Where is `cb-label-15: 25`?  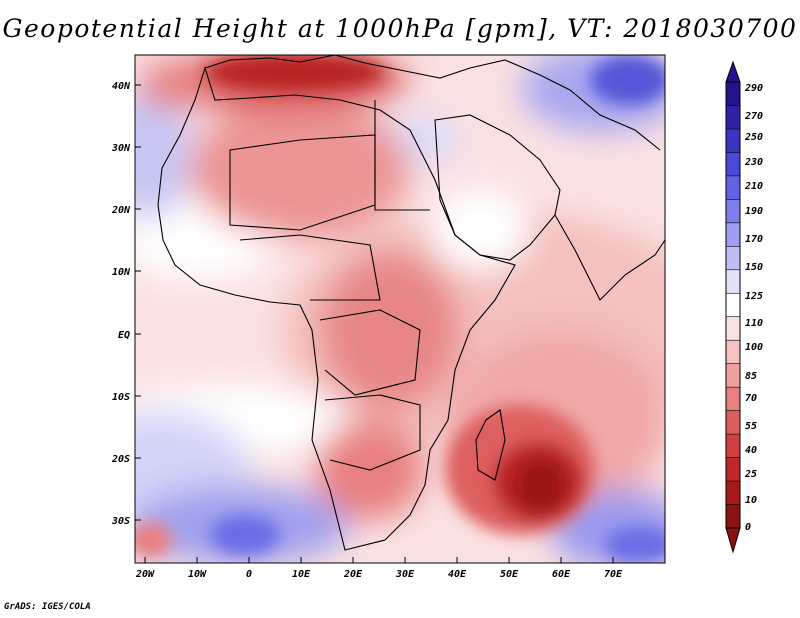 cb-label-15: 25 is located at coordinates (750, 474).